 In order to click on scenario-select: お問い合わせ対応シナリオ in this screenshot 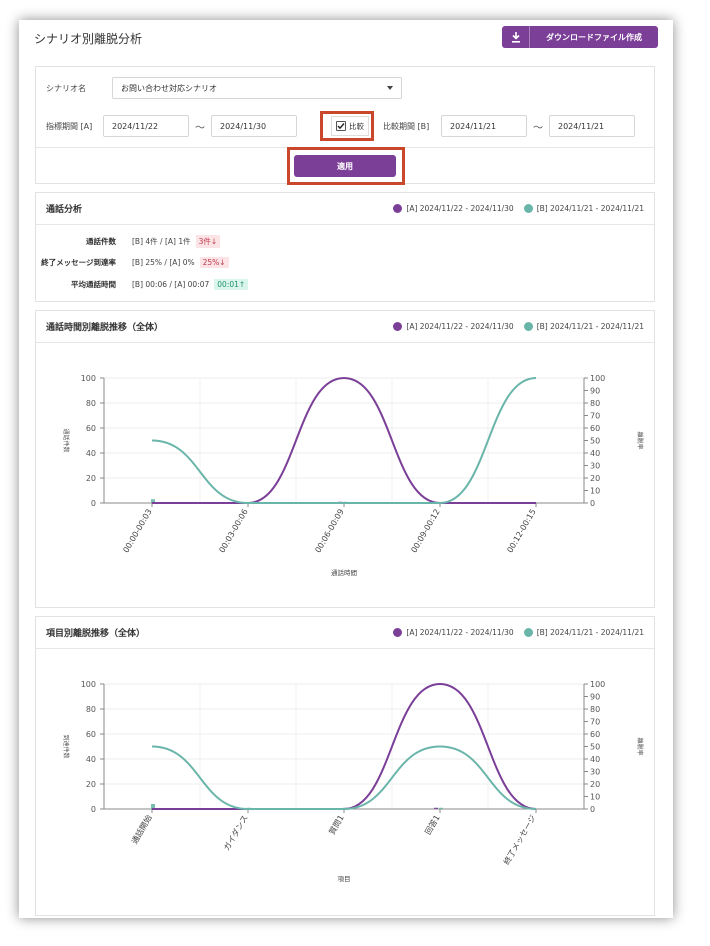, I will do `click(257, 88)`.